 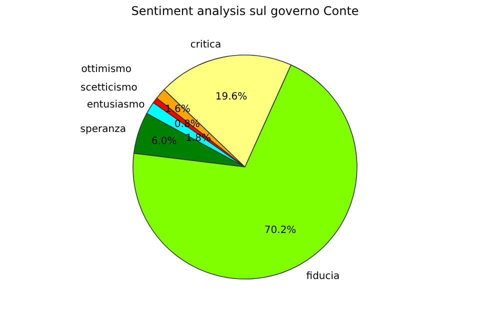 I want to click on chart-title: Sentiment analysis sul governo Conte, so click(x=245, y=11).